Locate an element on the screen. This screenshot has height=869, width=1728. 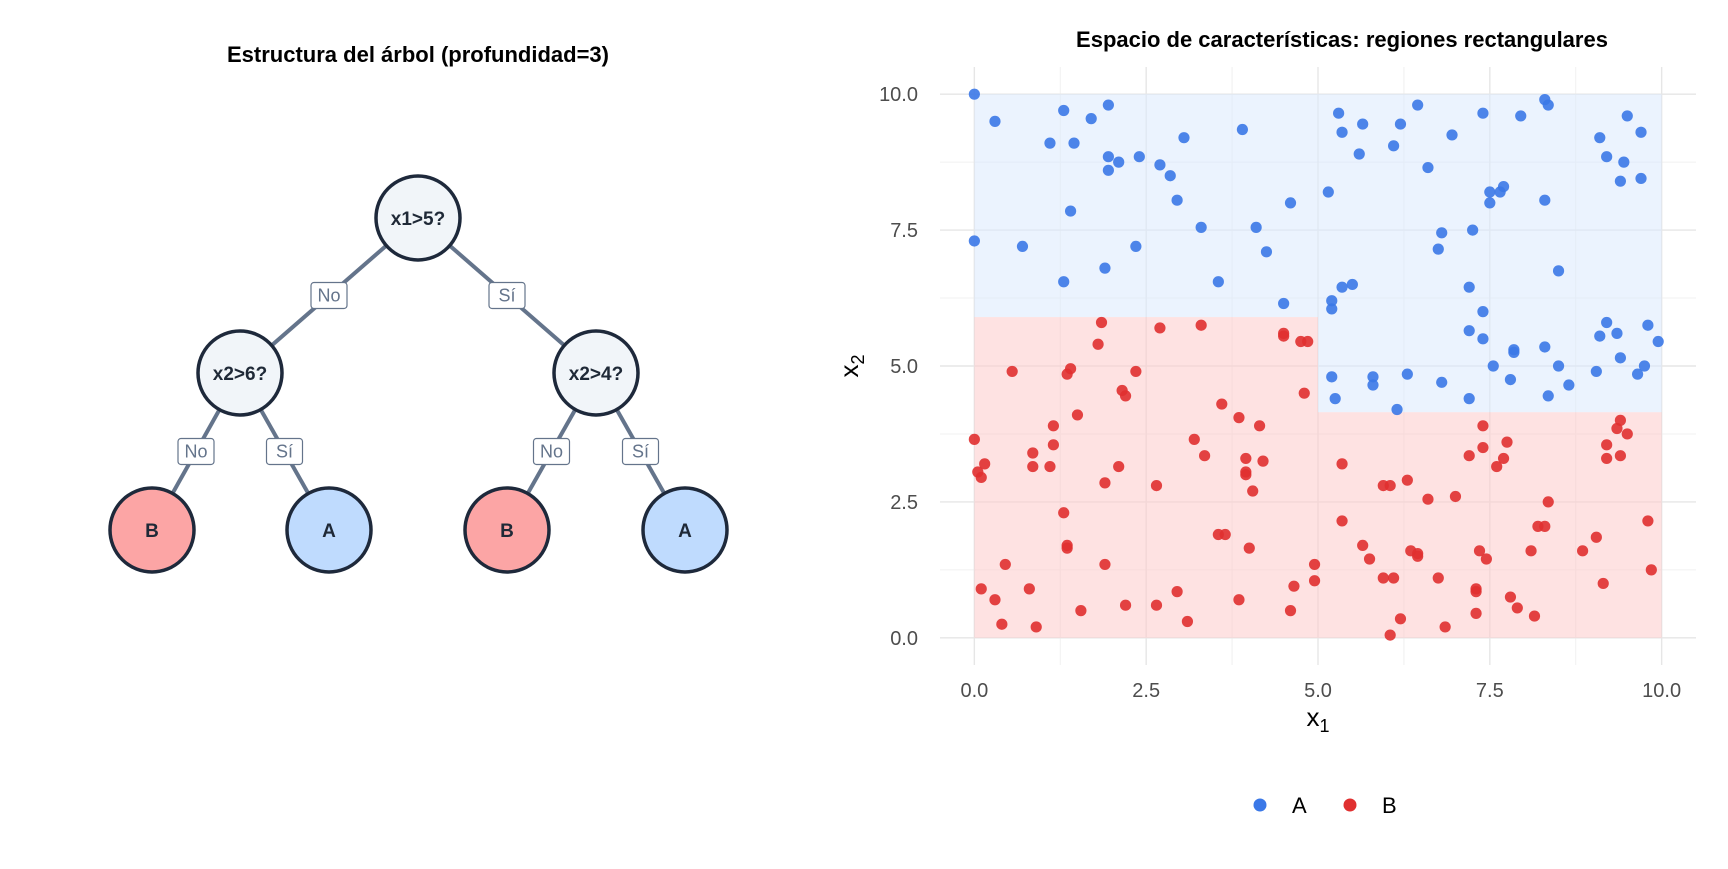
tree-node-lr is located at coordinates (329, 530).